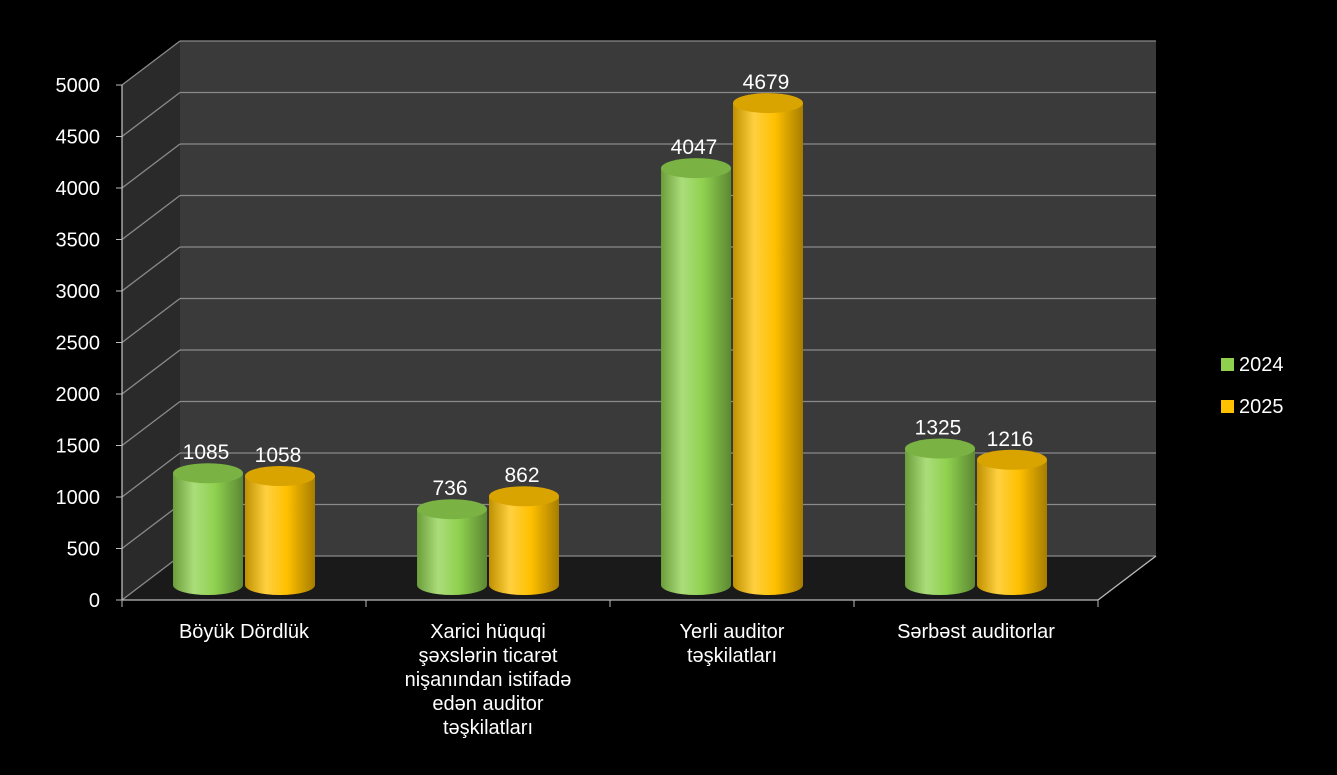  I want to click on data-label: 1058, so click(278, 455).